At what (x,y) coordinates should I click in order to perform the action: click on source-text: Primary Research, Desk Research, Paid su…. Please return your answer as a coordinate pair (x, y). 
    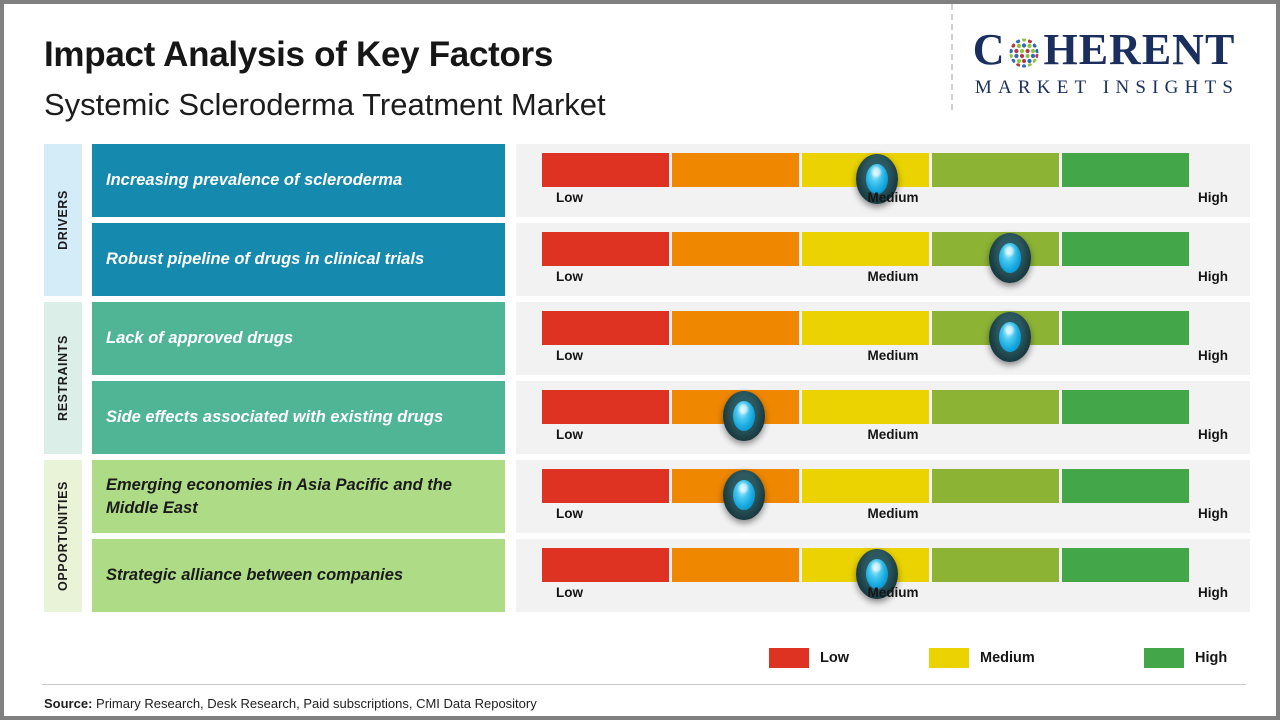
    Looking at the image, I should click on (314, 703).